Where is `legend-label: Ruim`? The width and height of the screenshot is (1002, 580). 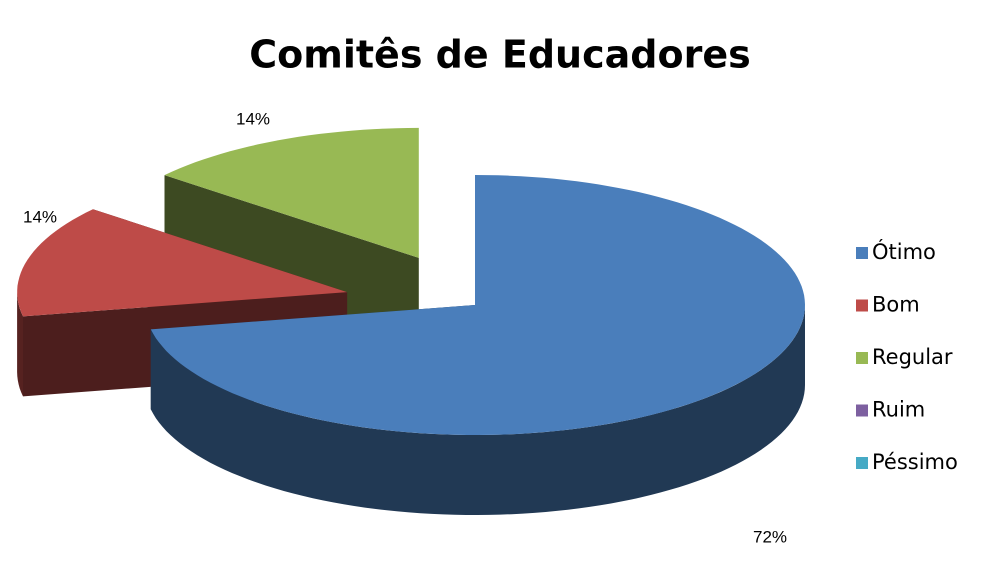 legend-label: Ruim is located at coordinates (898, 410).